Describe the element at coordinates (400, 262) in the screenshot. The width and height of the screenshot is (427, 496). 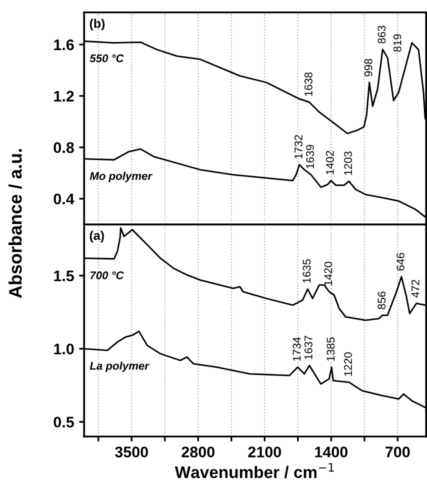
I see `annotation: 646` at that location.